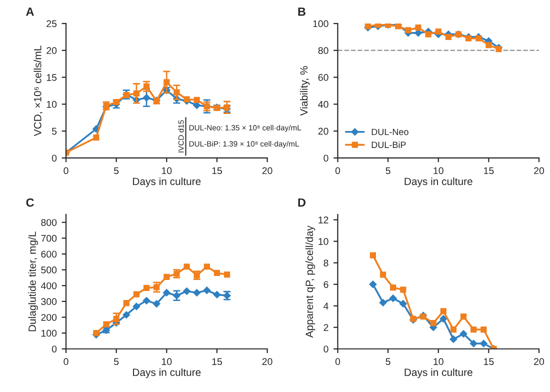  What do you see at coordinates (323, 77) in the screenshot?
I see `y-tick-label: 60` at bounding box center [323, 77].